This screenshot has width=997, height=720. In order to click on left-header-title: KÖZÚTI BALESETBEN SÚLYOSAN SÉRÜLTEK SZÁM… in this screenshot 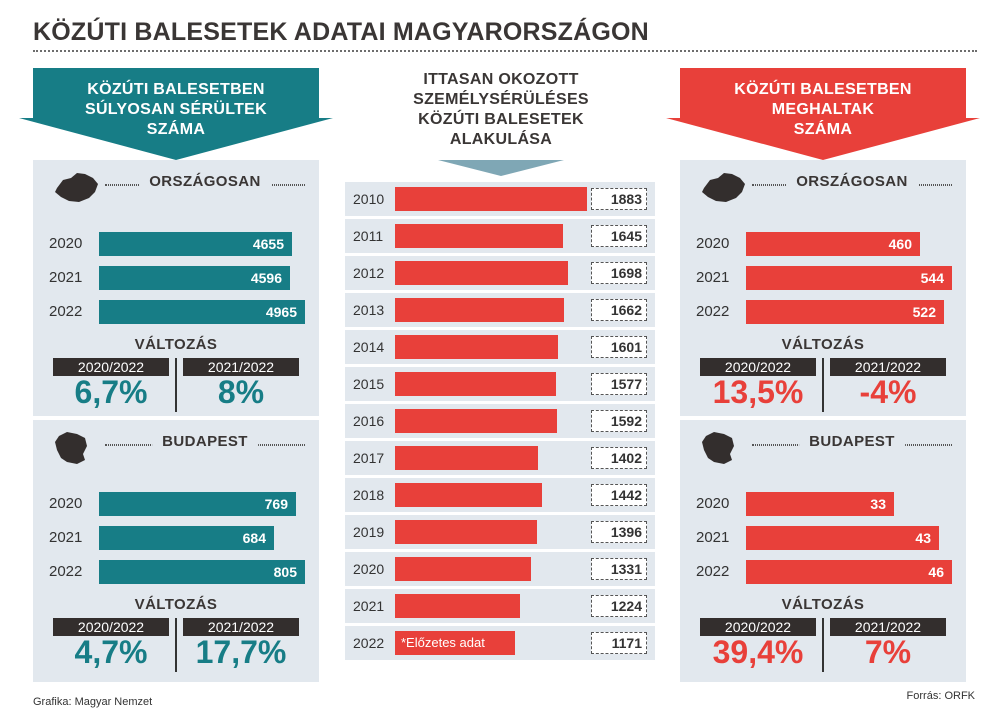, I will do `click(176, 110)`.